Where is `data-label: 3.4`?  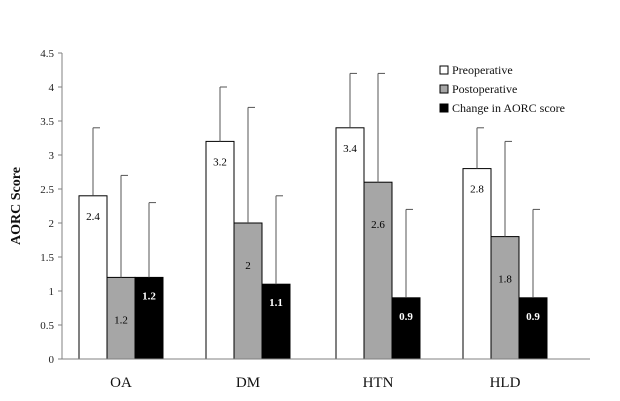
data-label: 3.4 is located at coordinates (350, 149).